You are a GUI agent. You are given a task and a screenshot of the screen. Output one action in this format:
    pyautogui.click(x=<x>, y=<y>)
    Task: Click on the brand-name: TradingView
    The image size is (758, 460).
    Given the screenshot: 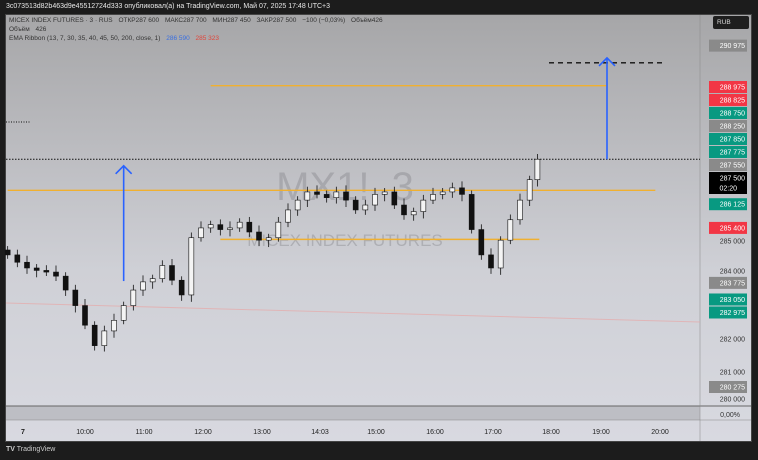 What is the action you would take?
    pyautogui.click(x=36, y=449)
    